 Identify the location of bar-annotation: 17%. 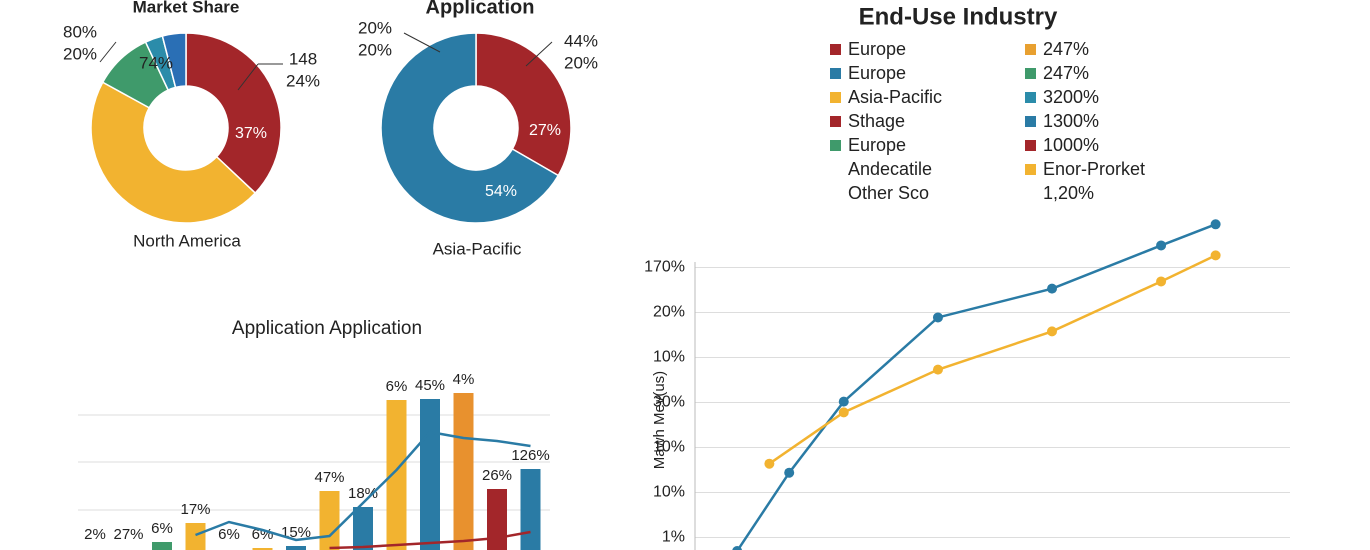
(195, 509).